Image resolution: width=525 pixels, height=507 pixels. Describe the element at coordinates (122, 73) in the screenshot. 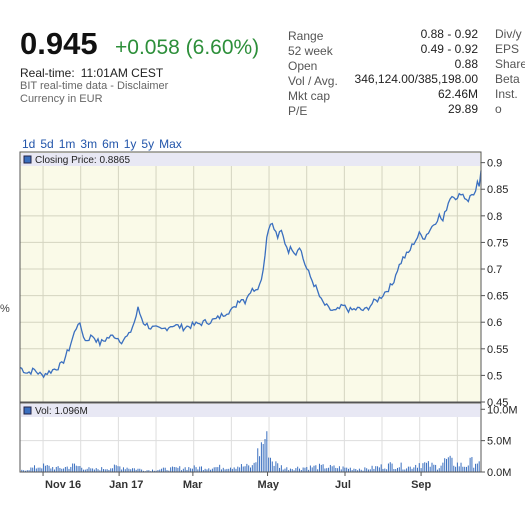

I see `realtime-time: 11:01AM CEST` at that location.